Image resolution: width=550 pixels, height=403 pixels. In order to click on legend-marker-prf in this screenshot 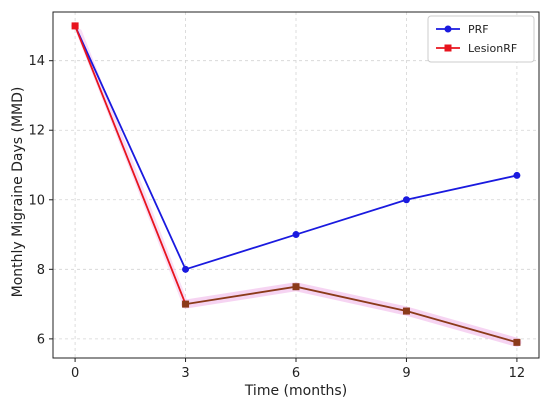, I will do `click(448, 29)`.